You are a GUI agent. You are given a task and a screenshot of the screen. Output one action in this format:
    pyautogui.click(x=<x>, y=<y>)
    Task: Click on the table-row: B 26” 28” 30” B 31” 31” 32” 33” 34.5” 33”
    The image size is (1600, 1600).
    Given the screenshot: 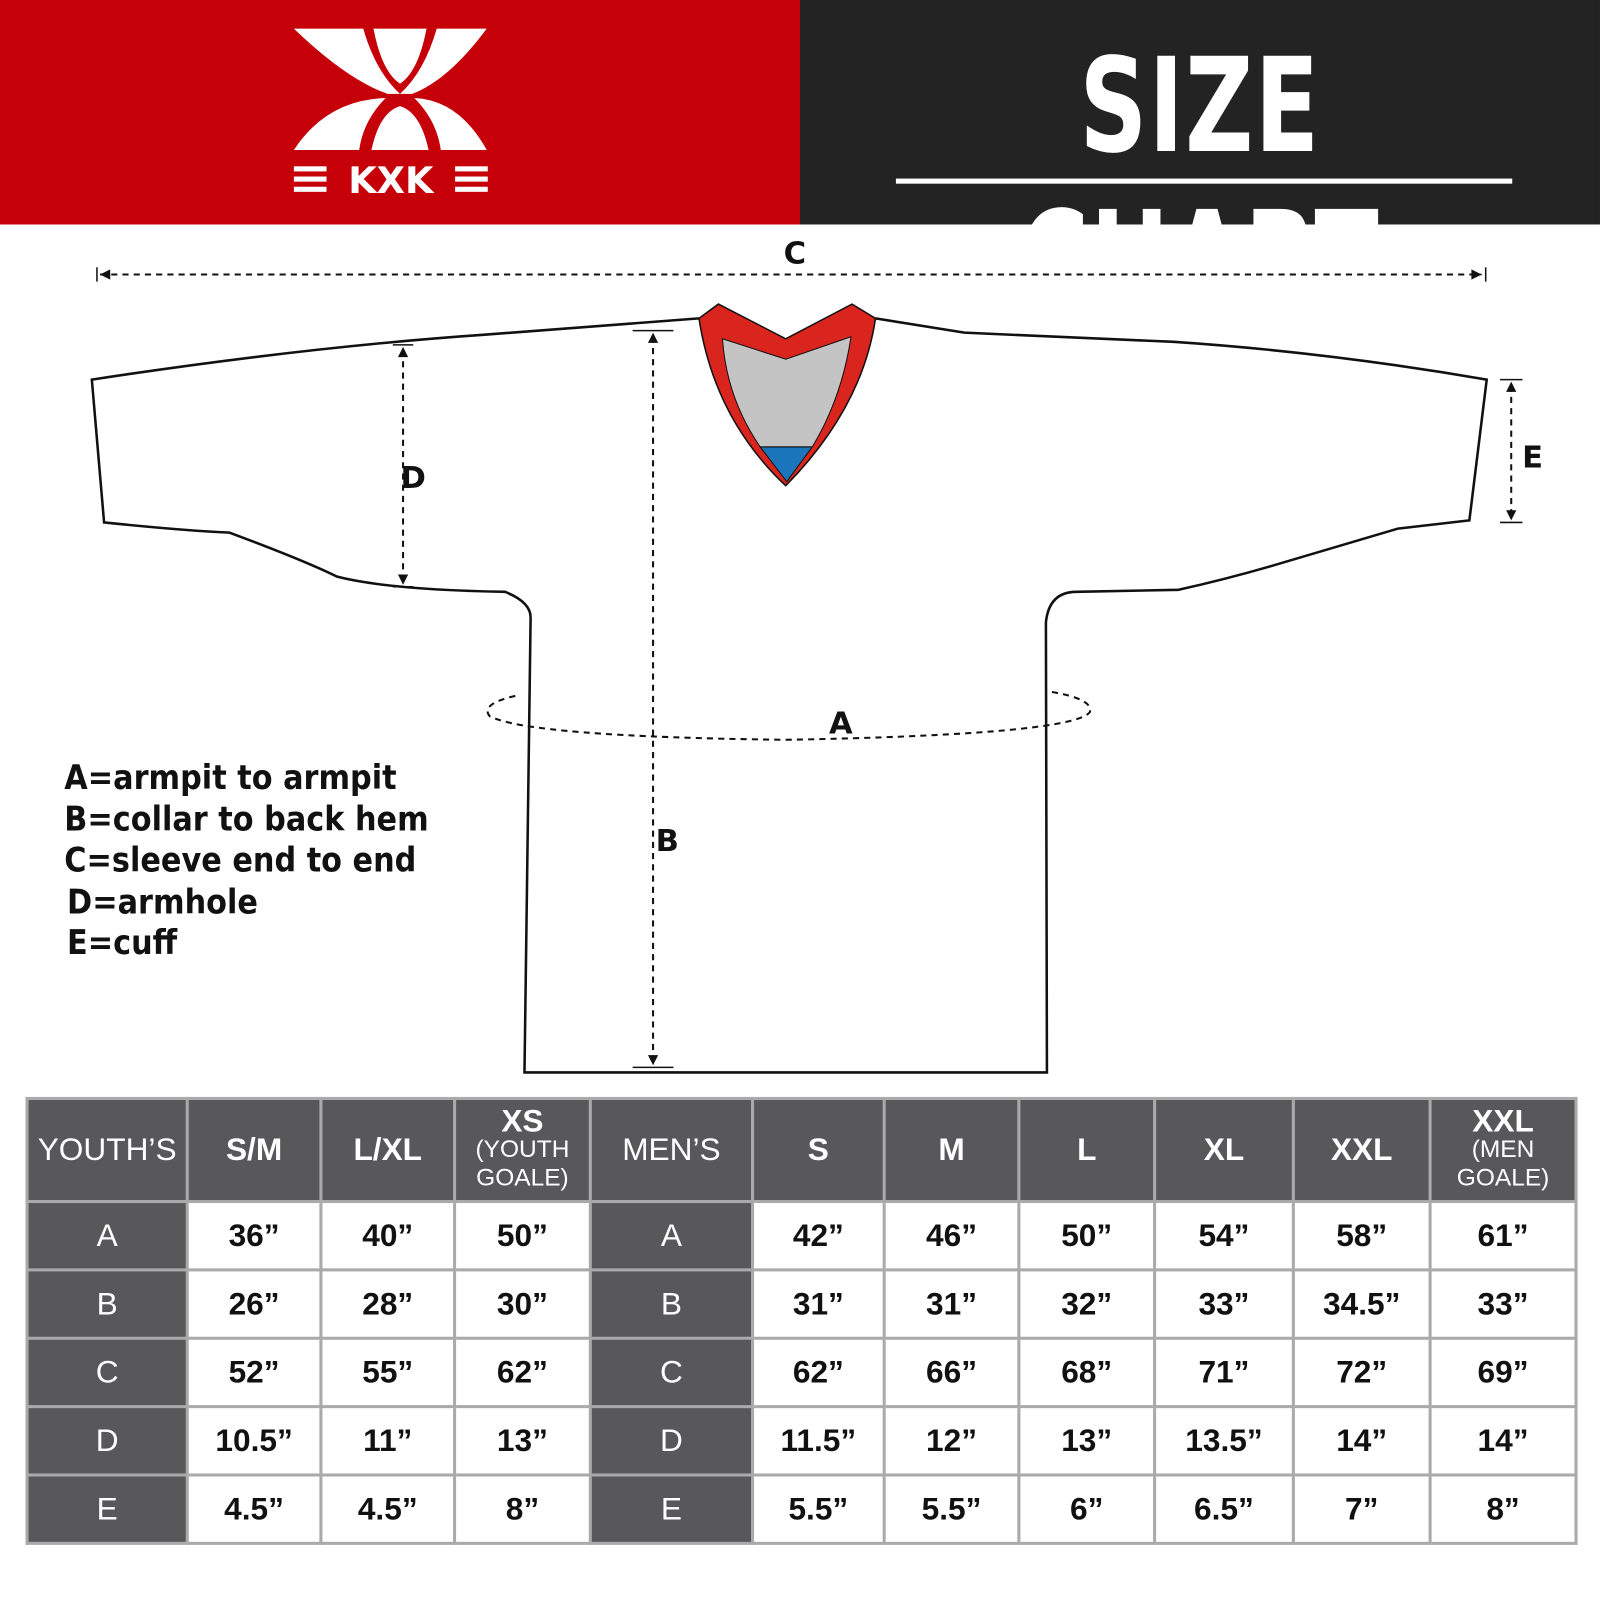 What is the action you would take?
    pyautogui.click(x=801, y=1304)
    